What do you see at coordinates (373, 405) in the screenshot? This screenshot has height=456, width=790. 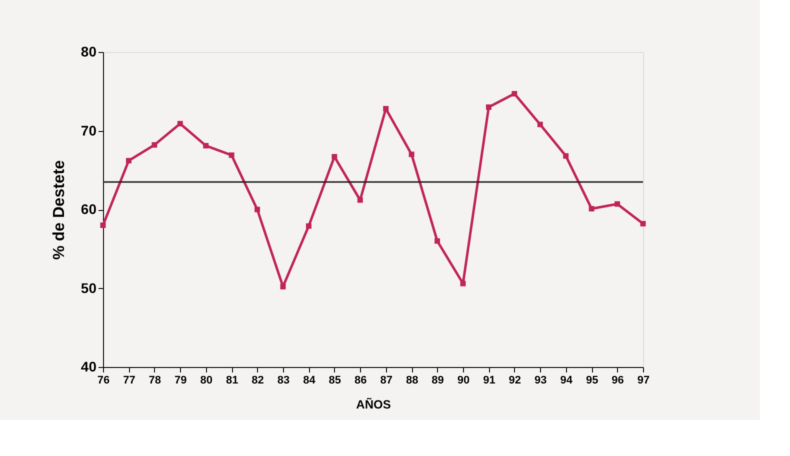 I see `x-axis-title: AÑOS` at bounding box center [373, 405].